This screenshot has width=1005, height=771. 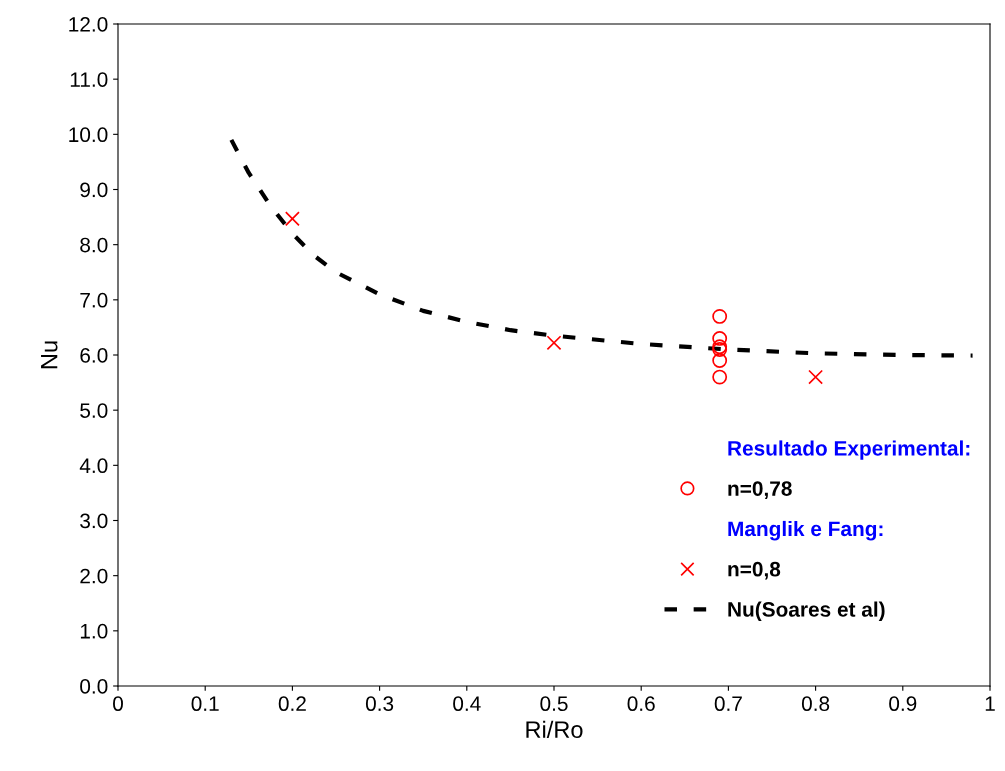 I want to click on x-tick-label: 1, so click(x=990, y=703).